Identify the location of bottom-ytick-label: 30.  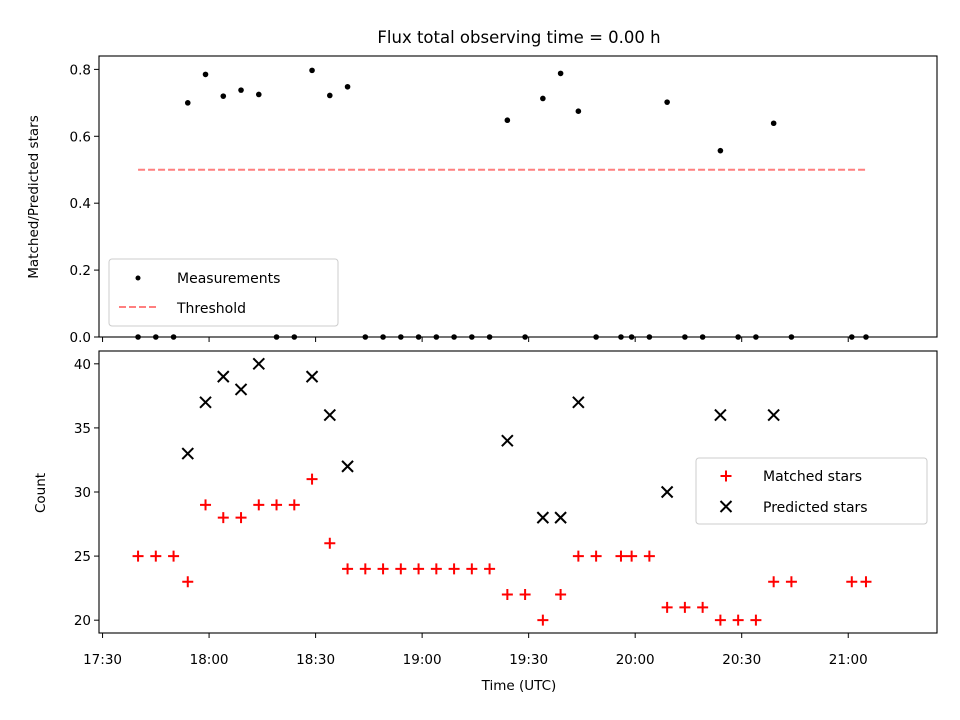
(82, 493).